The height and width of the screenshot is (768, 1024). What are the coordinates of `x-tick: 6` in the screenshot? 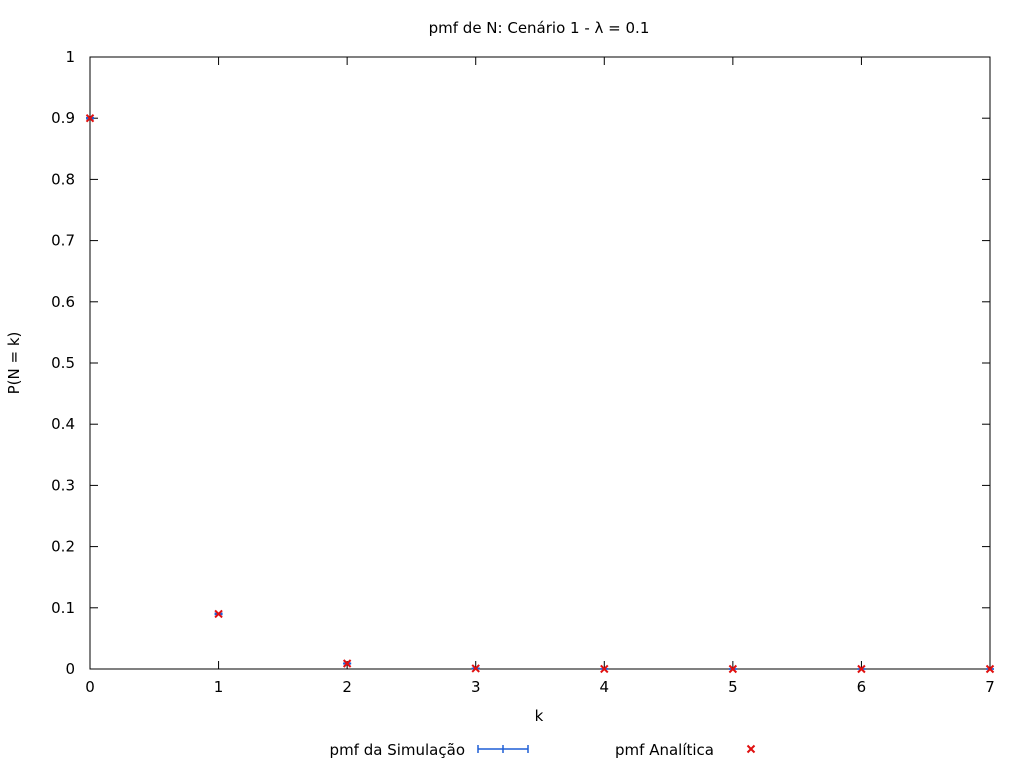 It's located at (862, 376).